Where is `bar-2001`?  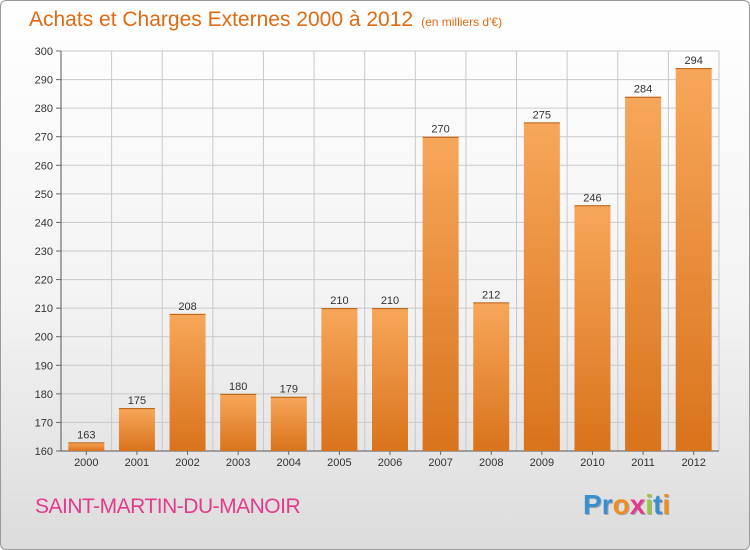 bar-2001 is located at coordinates (136, 429).